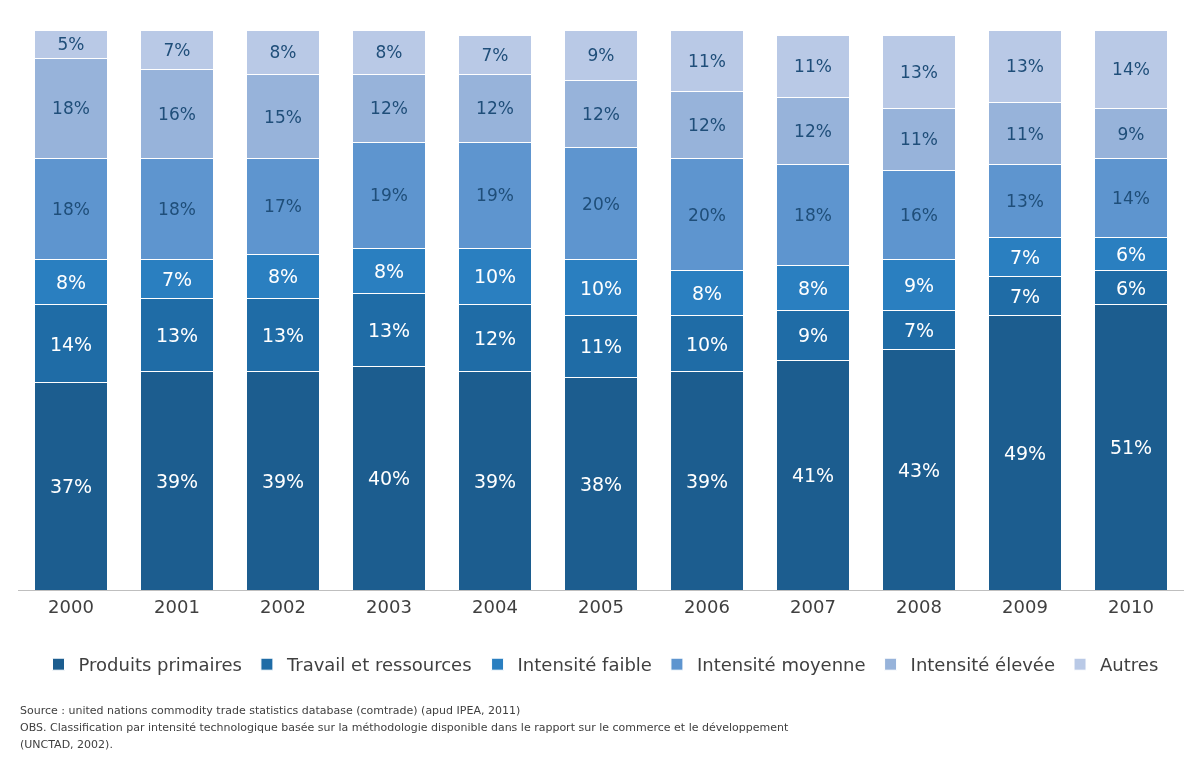 Image resolution: width=1202 pixels, height=760 pixels. What do you see at coordinates (813, 606) in the screenshot?
I see `x-tick-label: 2007` at bounding box center [813, 606].